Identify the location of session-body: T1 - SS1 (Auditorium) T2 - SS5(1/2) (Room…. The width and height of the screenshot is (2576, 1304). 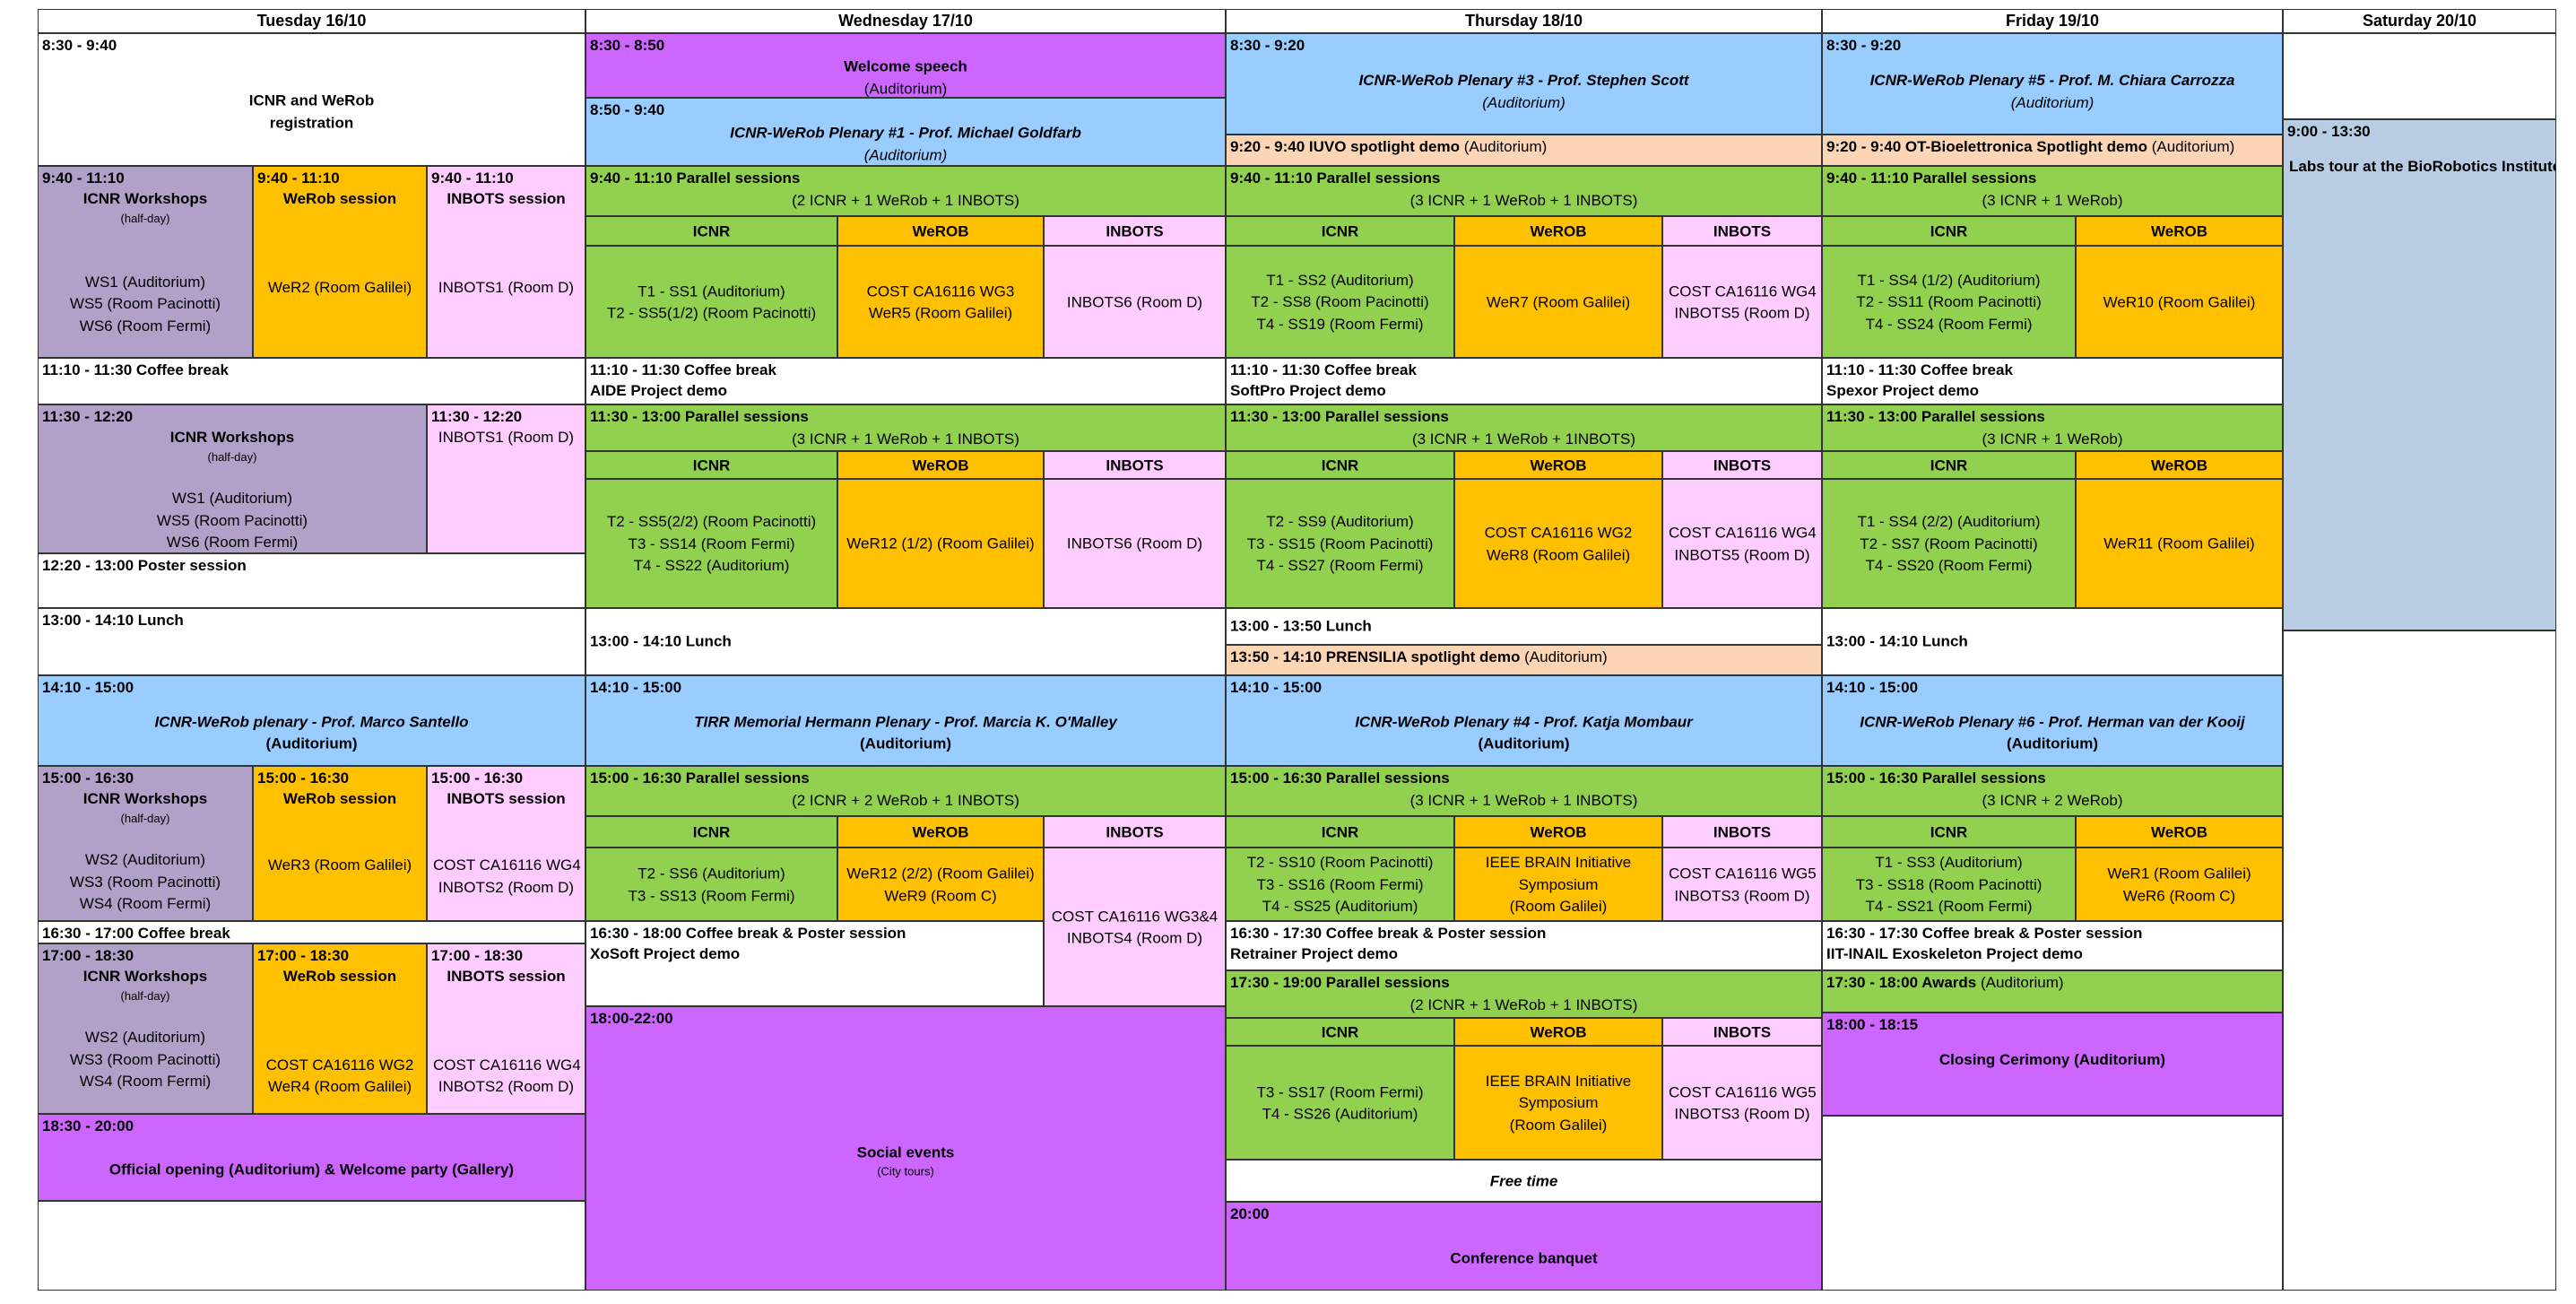
(711, 303).